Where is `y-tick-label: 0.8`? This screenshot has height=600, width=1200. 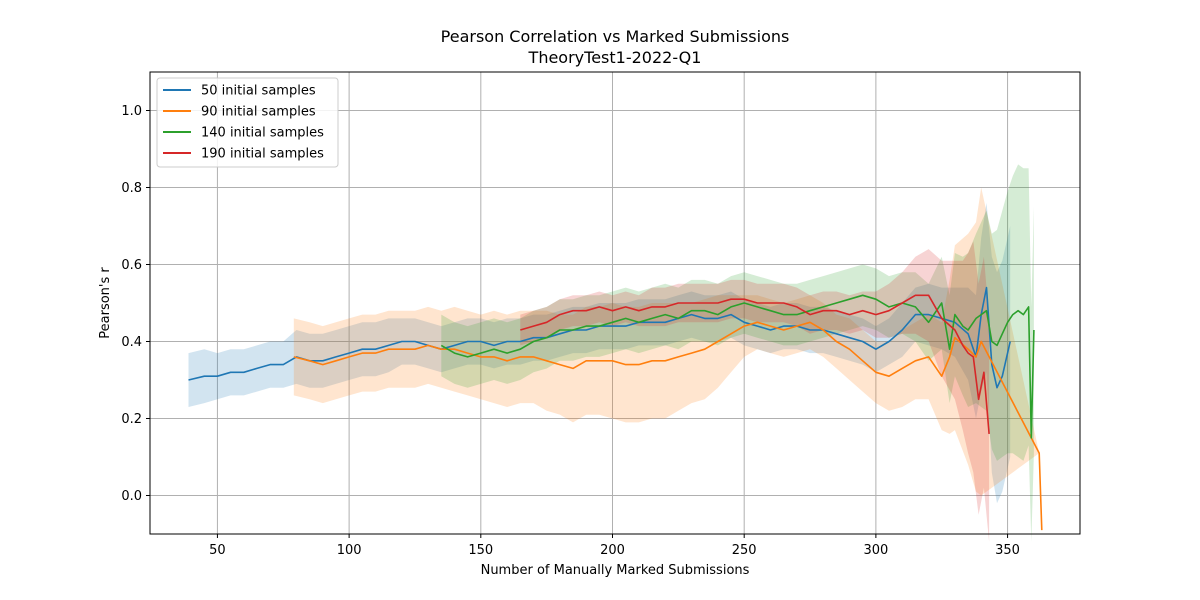
y-tick-label: 0.8 is located at coordinates (131, 188).